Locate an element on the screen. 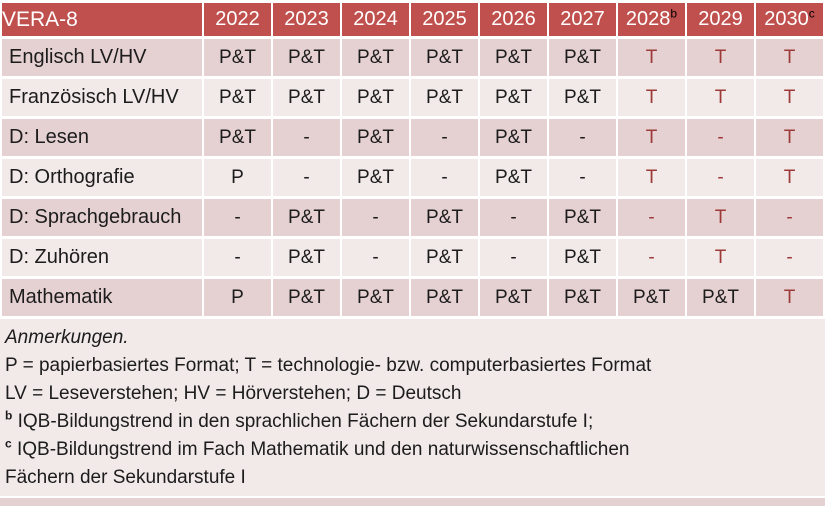 The height and width of the screenshot is (507, 825). col-header-2028: 2028b is located at coordinates (651, 19).